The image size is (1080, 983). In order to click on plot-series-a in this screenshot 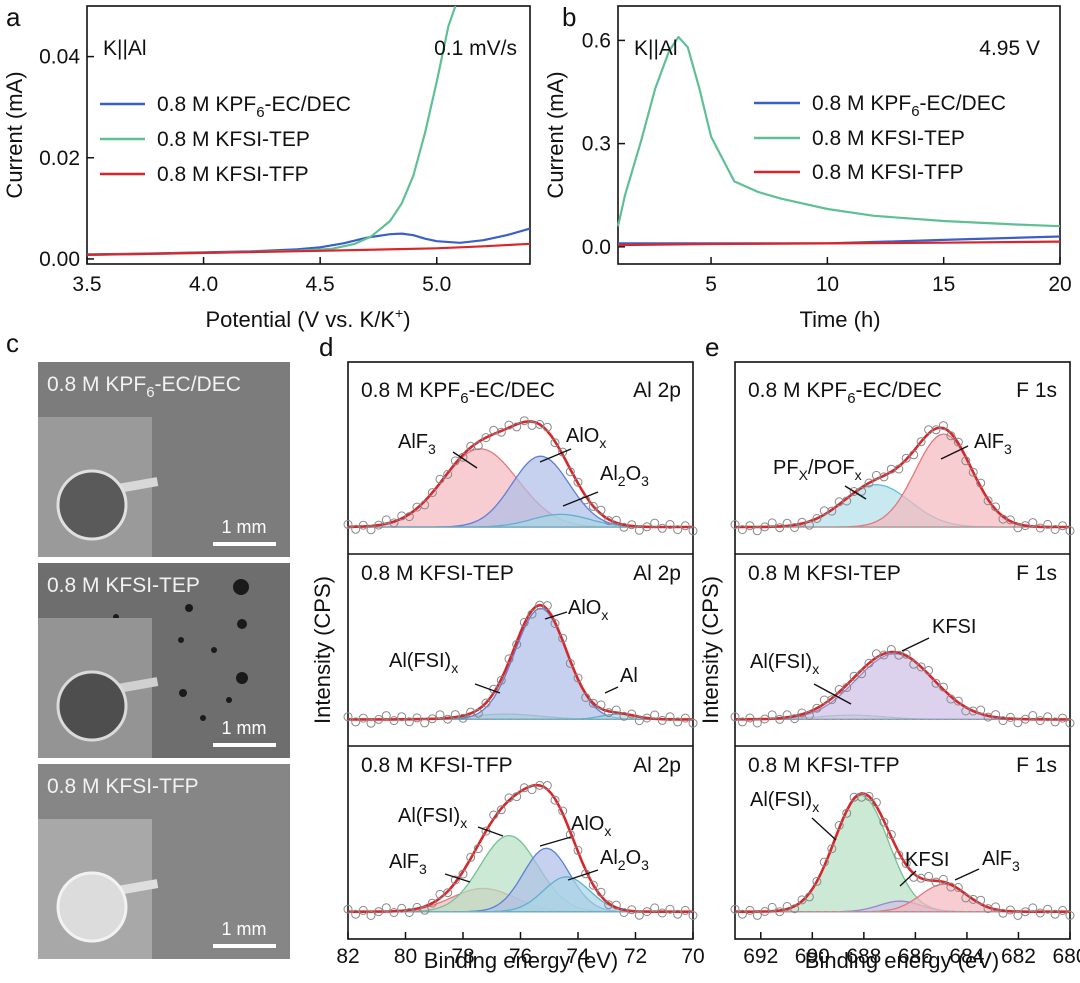, I will do `click(308, 130)`.